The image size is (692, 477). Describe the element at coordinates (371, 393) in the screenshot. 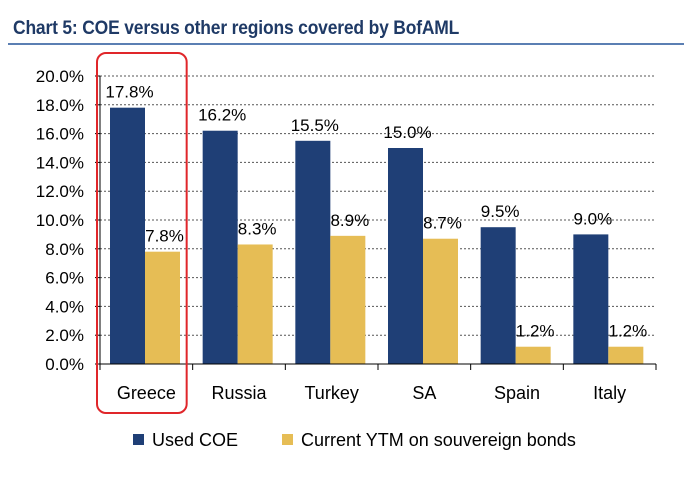

I see `category-labels: Greece Russia Turkey SA Spain Italy` at that location.